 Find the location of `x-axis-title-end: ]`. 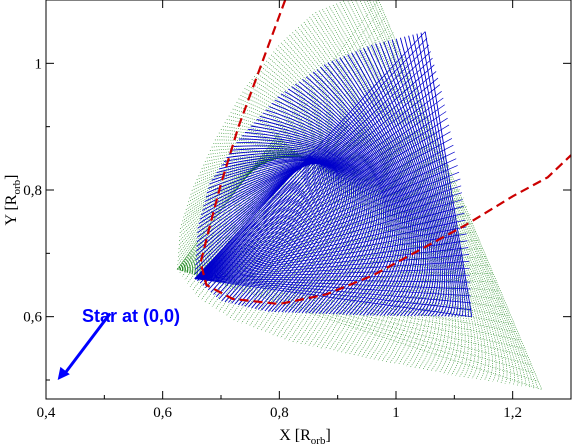

x-axis-title-end: ] is located at coordinates (327, 435).